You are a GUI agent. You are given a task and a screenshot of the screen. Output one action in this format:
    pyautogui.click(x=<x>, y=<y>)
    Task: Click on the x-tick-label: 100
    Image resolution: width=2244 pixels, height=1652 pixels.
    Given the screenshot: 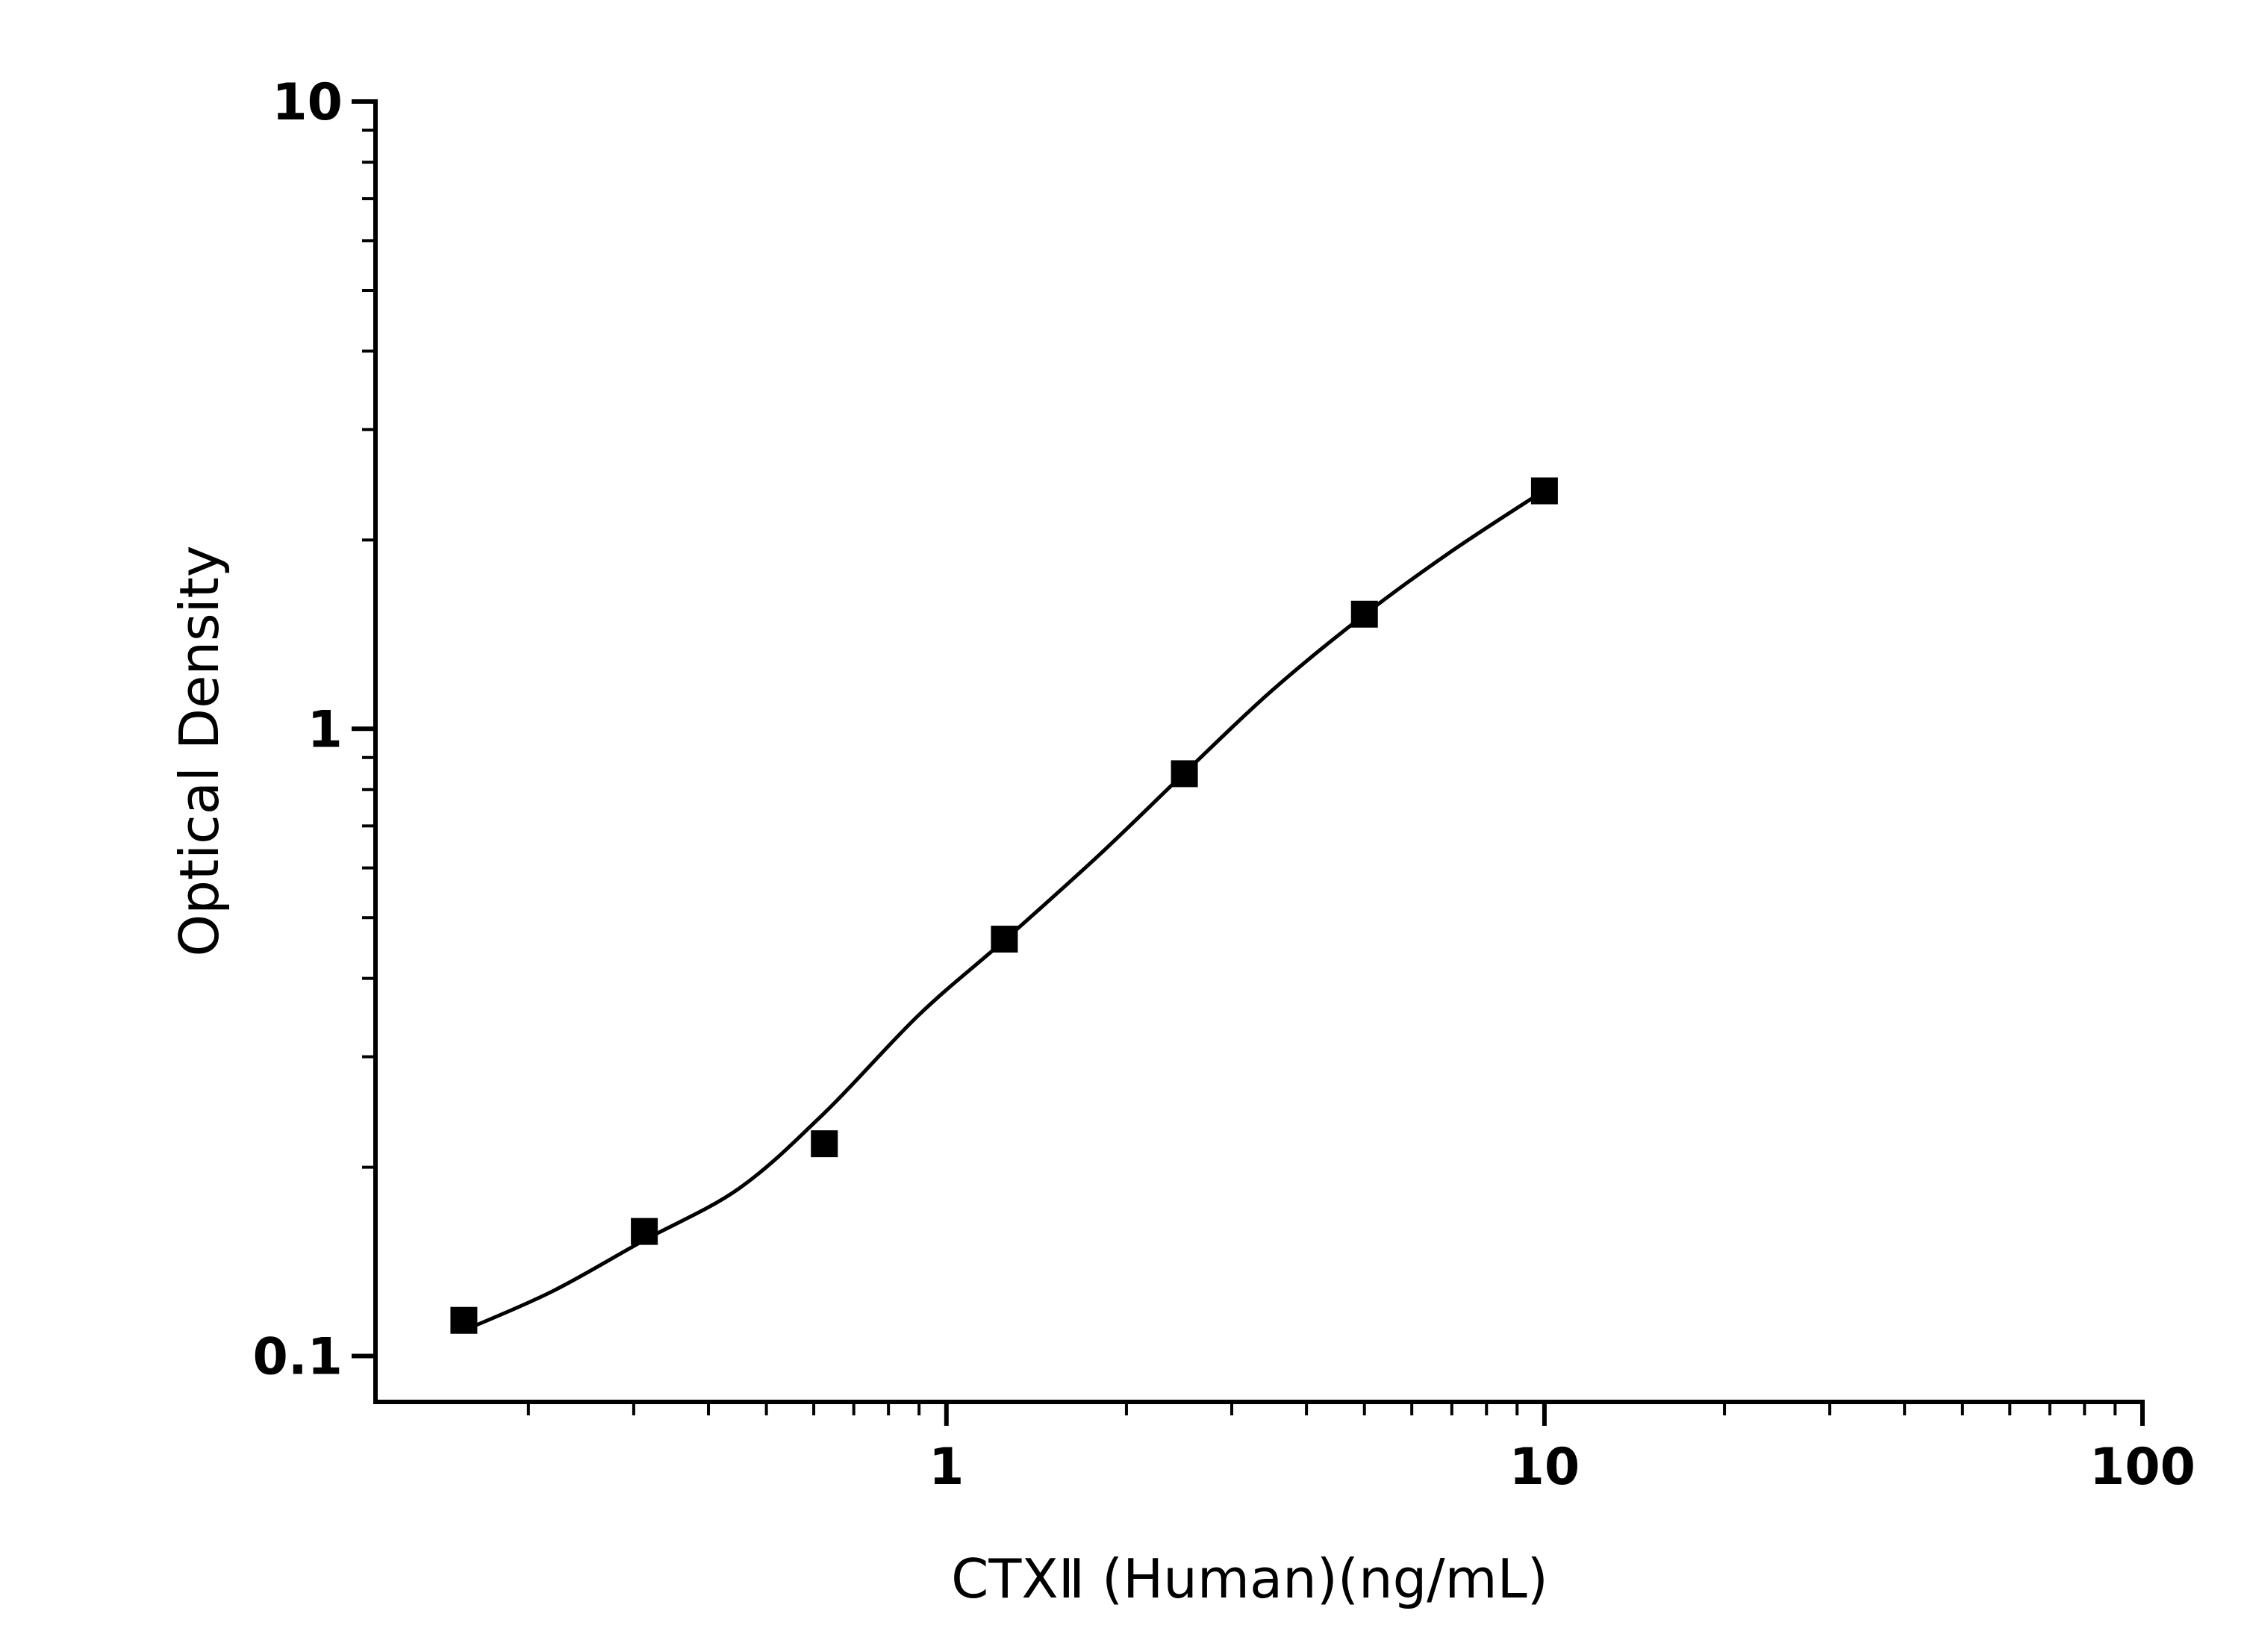 What is the action you would take?
    pyautogui.click(x=2142, y=1468)
    